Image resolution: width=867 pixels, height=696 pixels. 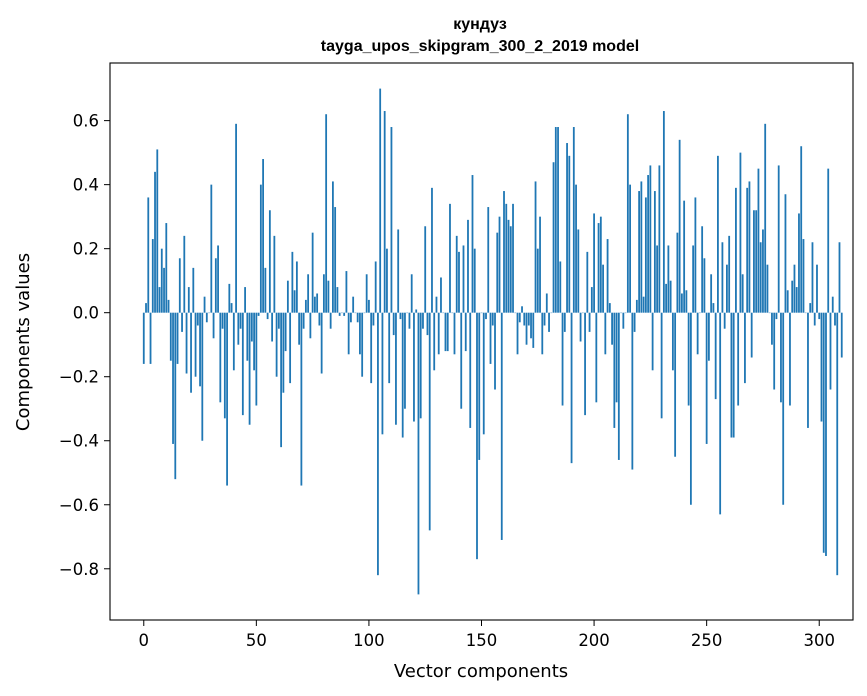 I want to click on y-tick-label: 0.2, so click(x=86, y=249).